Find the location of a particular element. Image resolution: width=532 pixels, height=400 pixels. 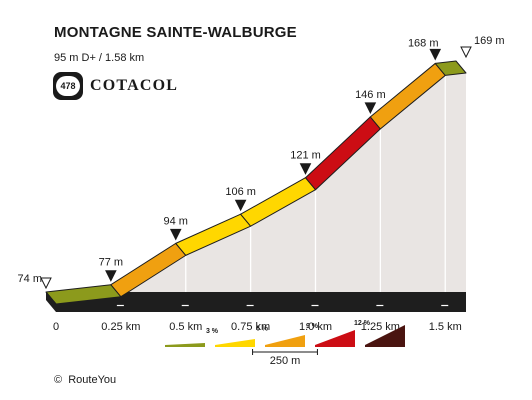

scale-bar-label: 250 m is located at coordinates (285, 361).